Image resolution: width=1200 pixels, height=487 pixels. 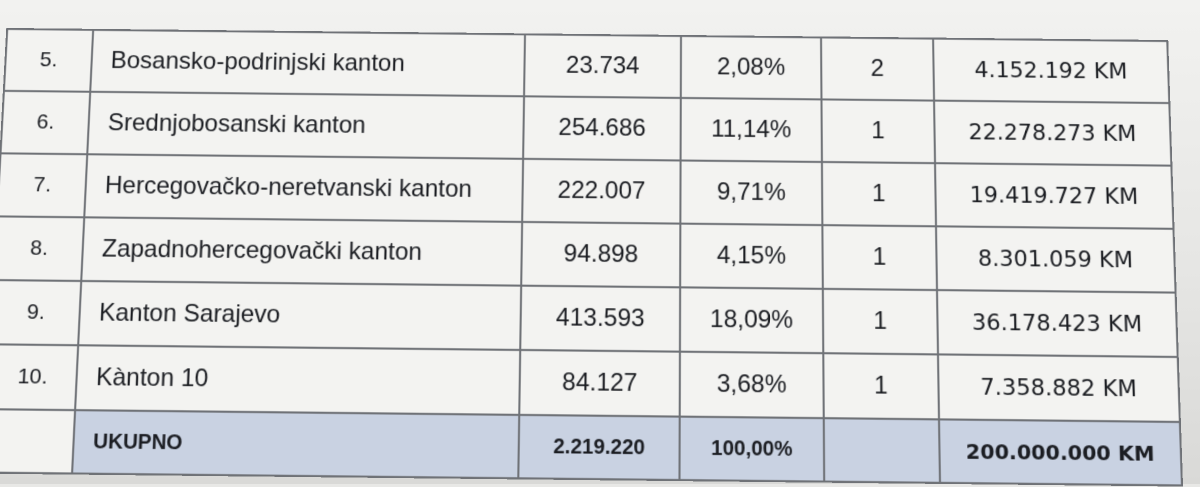 I want to click on row-index: 10., so click(x=39, y=377).